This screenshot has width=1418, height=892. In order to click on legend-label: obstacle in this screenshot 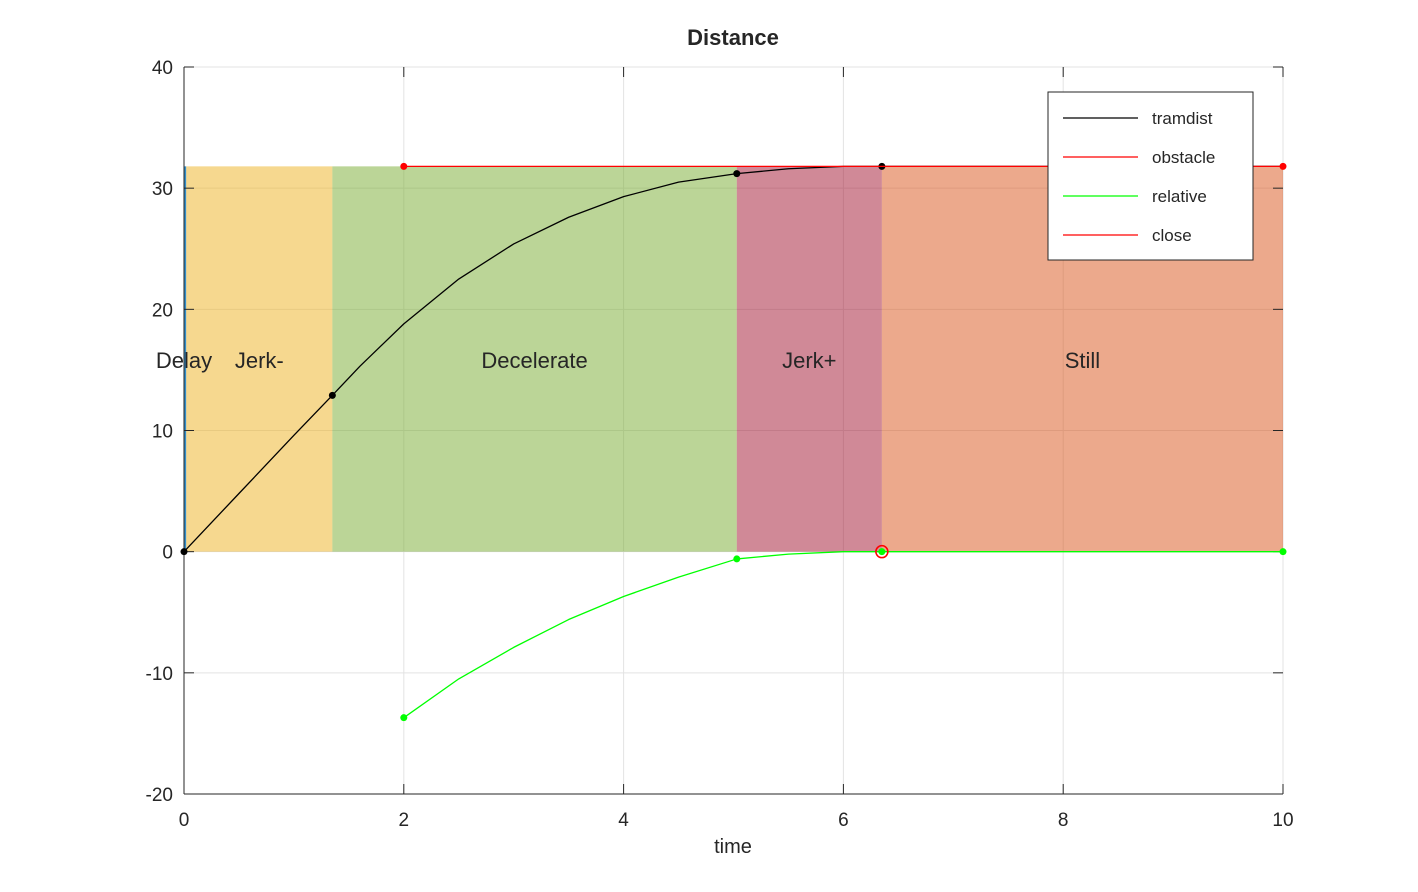, I will do `click(1183, 157)`.